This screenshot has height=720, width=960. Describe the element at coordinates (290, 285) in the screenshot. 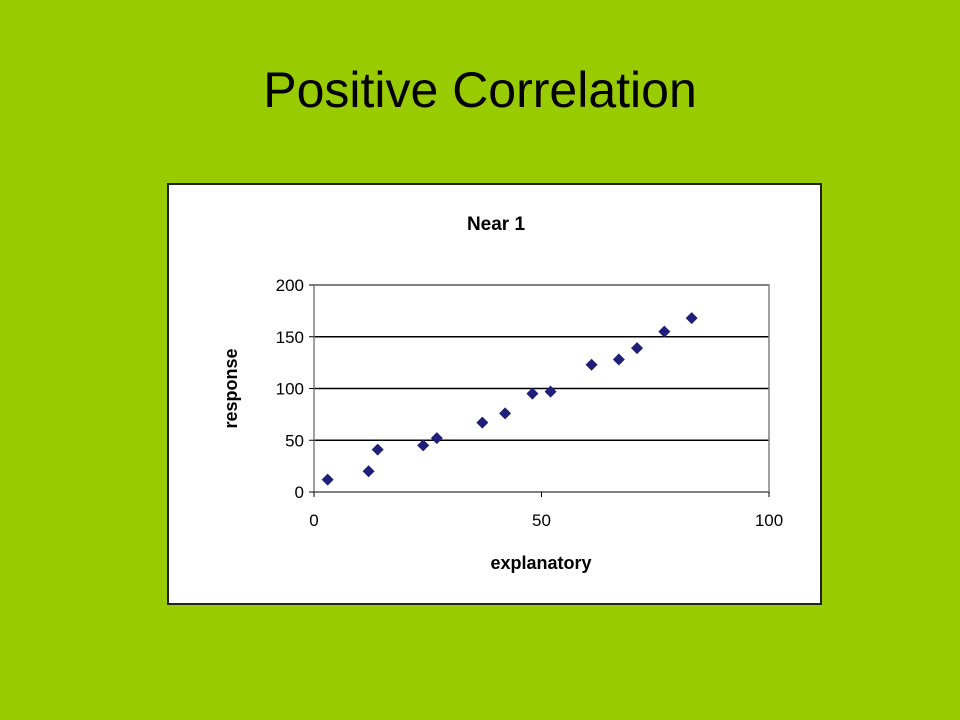

I see `y-tick-label: 200` at that location.